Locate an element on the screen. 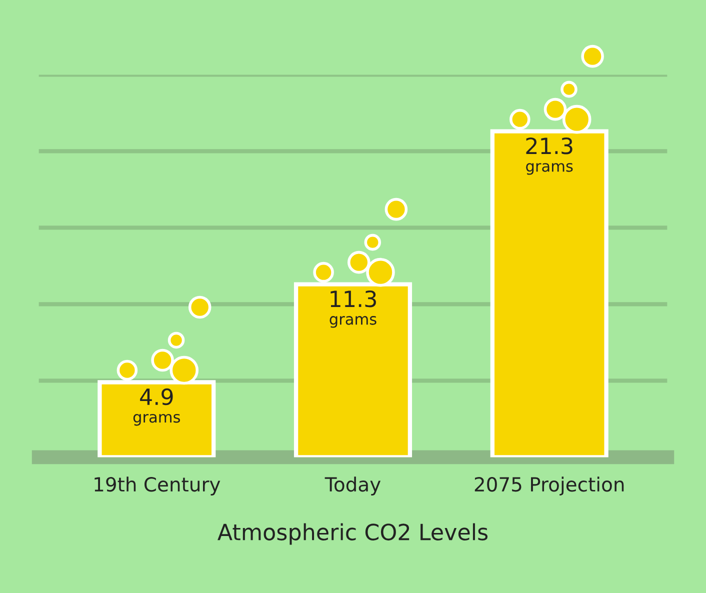  data-label: 21.3 grams is located at coordinates (549, 156).